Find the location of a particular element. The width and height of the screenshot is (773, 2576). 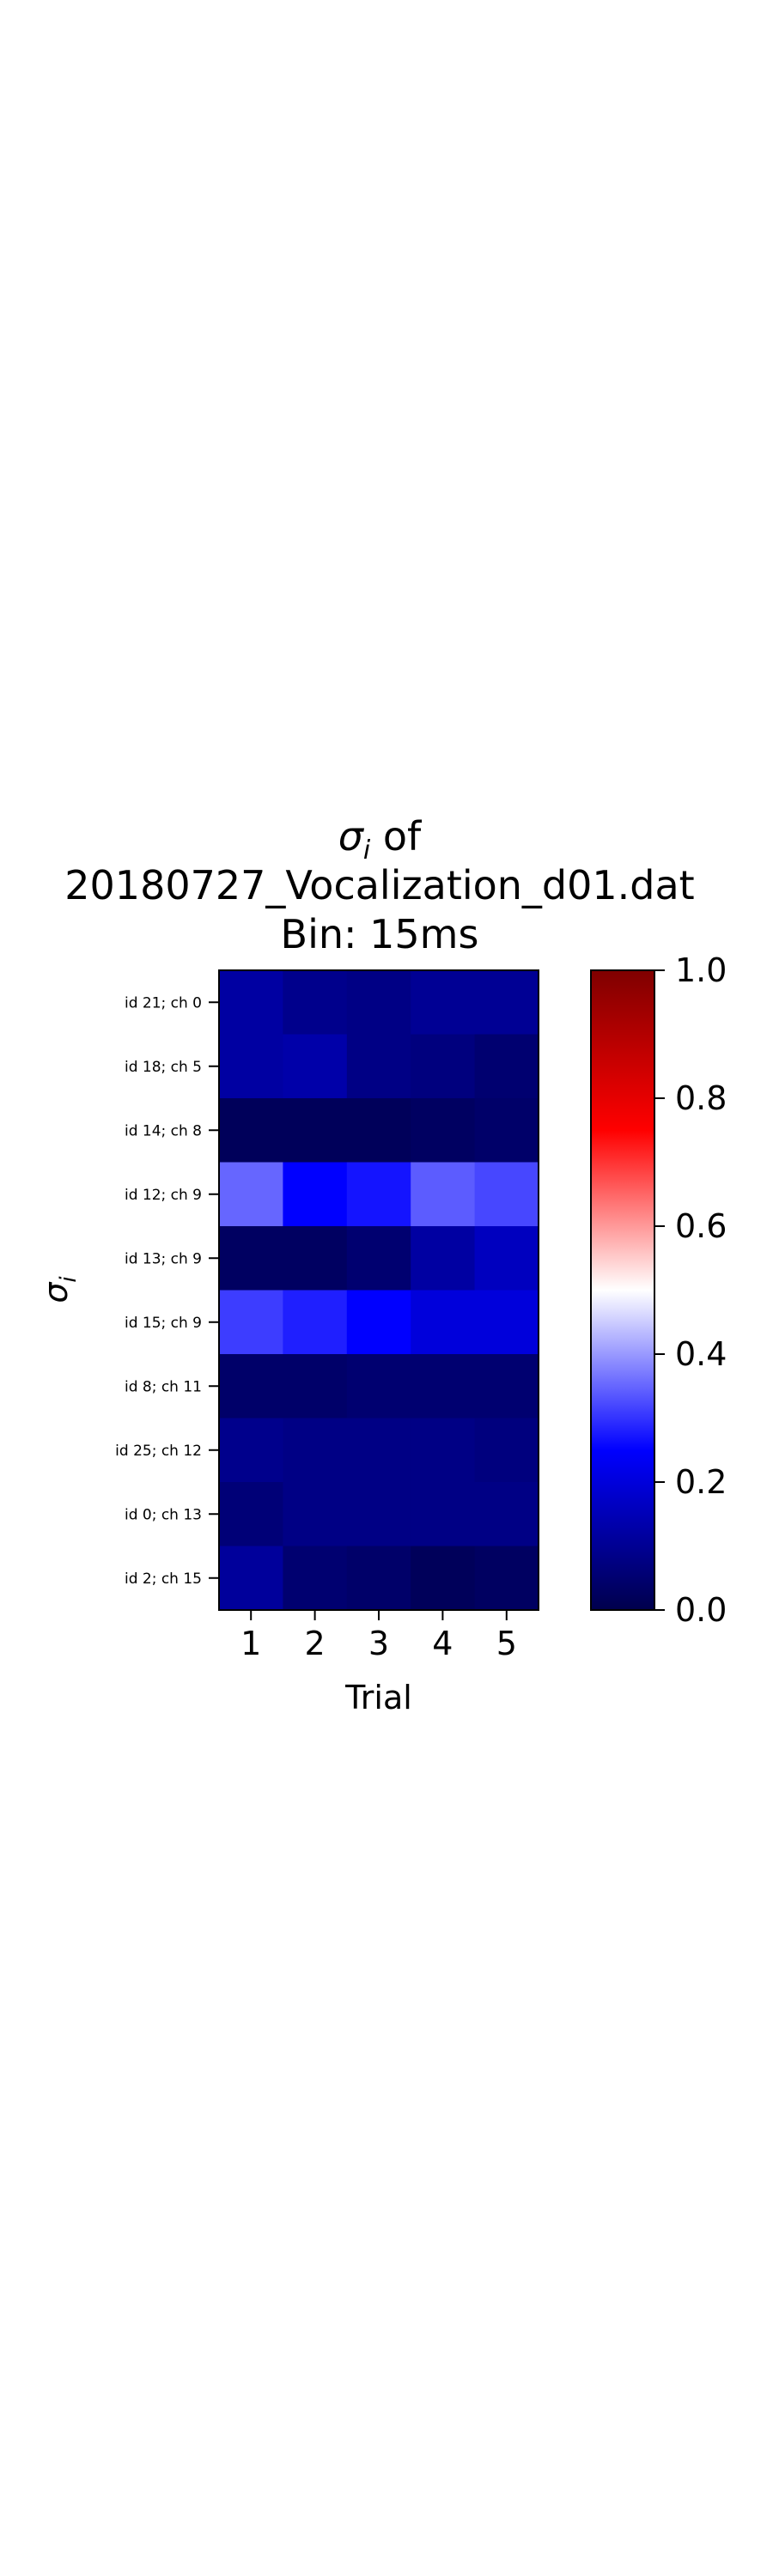

y-tick-label: id 21; ch 0 is located at coordinates (163, 1003).